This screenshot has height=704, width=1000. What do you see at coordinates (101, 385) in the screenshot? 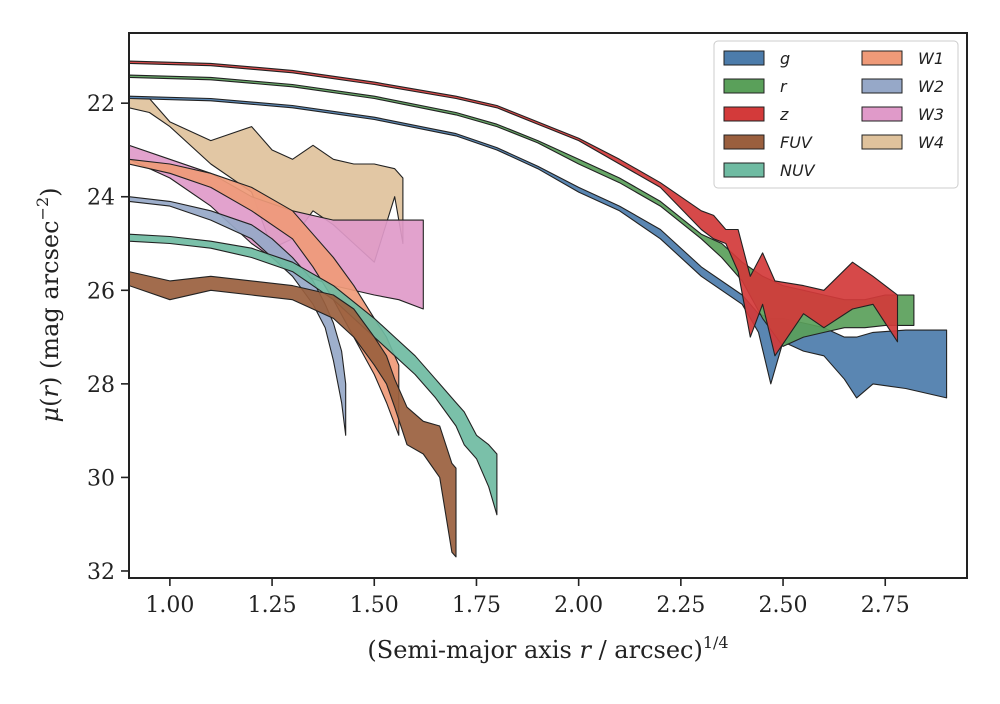
I see `y-tick-label: 28` at bounding box center [101, 385].